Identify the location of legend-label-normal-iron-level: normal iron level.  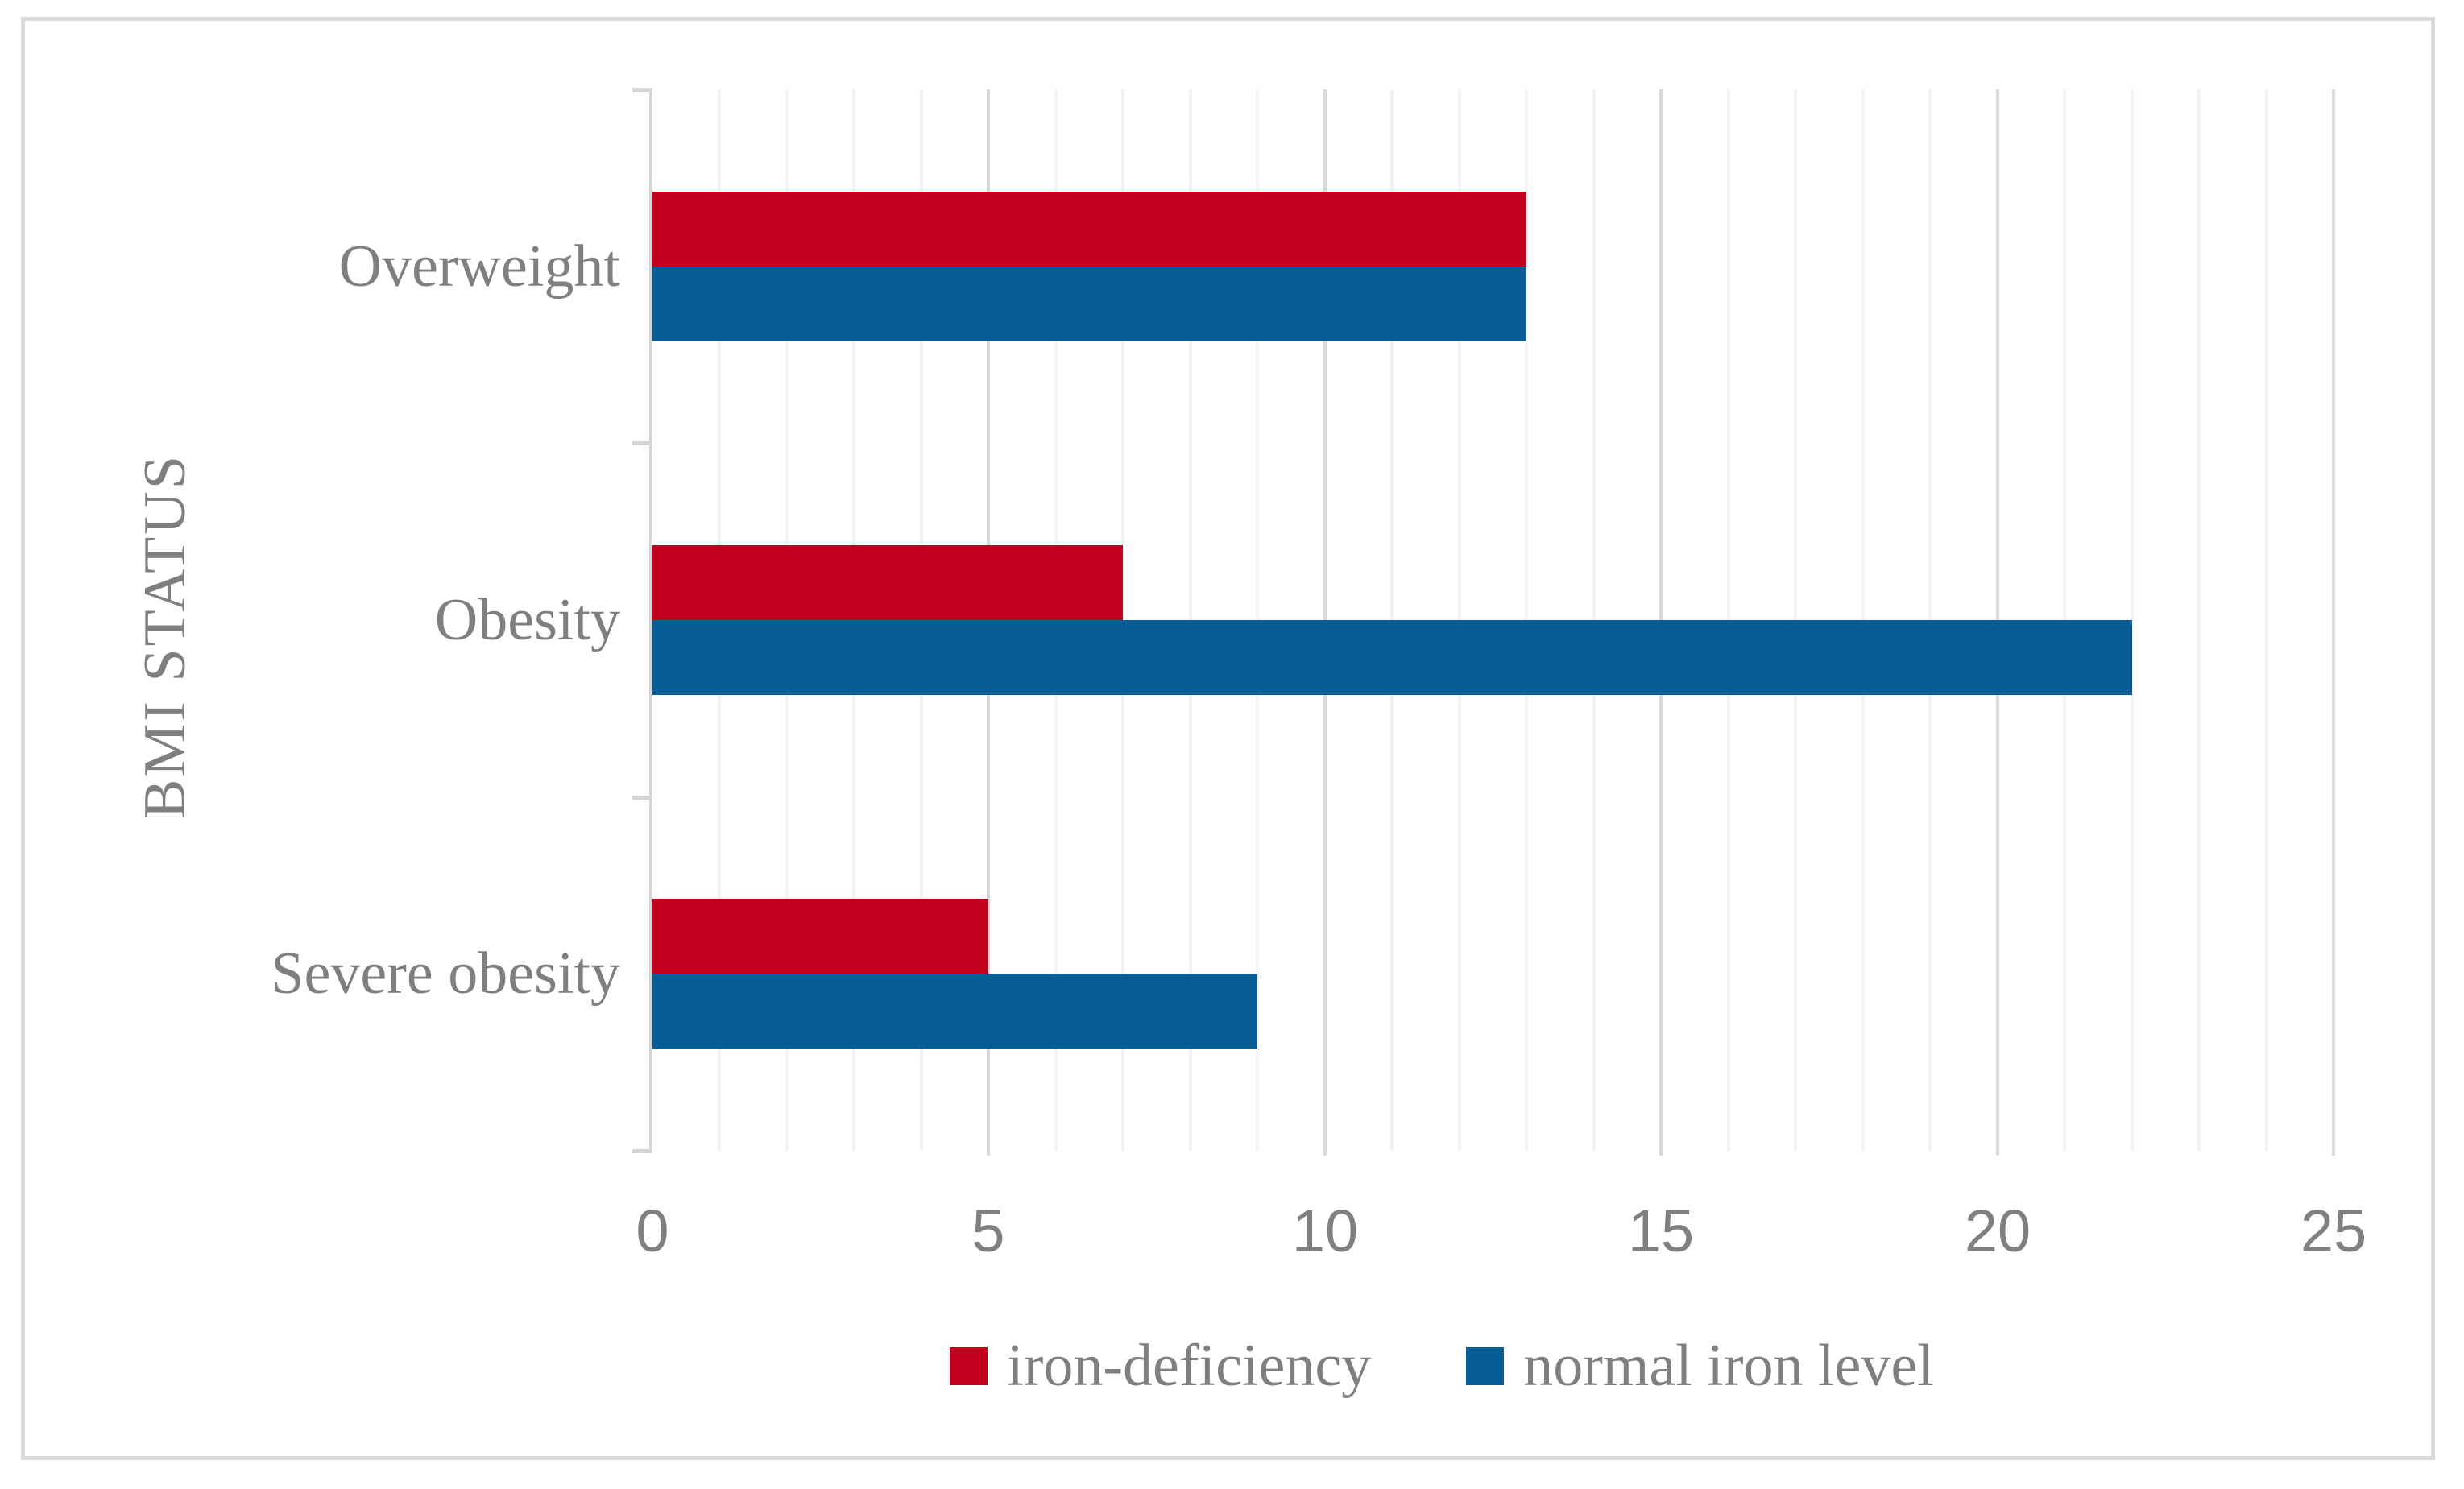
(1728, 1366).